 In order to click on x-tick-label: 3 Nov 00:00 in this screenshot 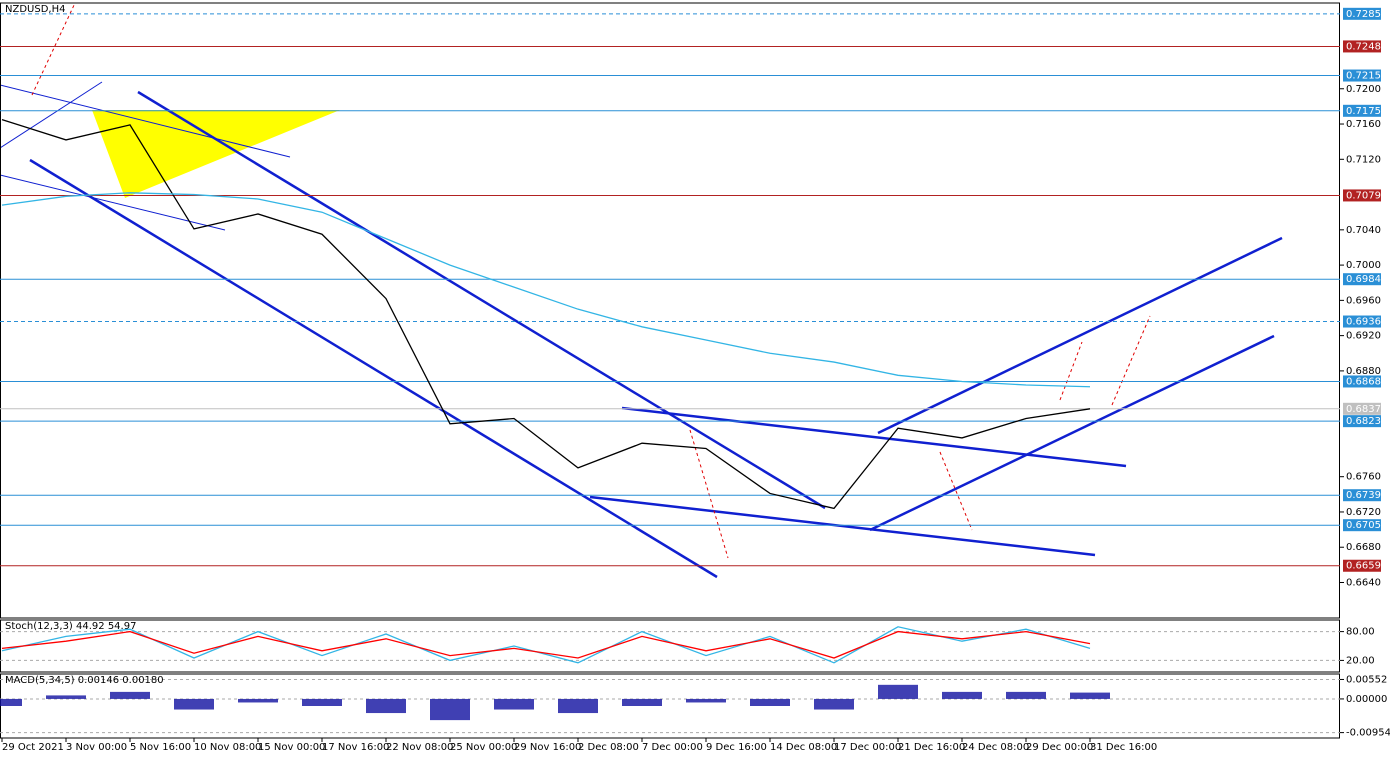, I will do `click(96, 747)`.